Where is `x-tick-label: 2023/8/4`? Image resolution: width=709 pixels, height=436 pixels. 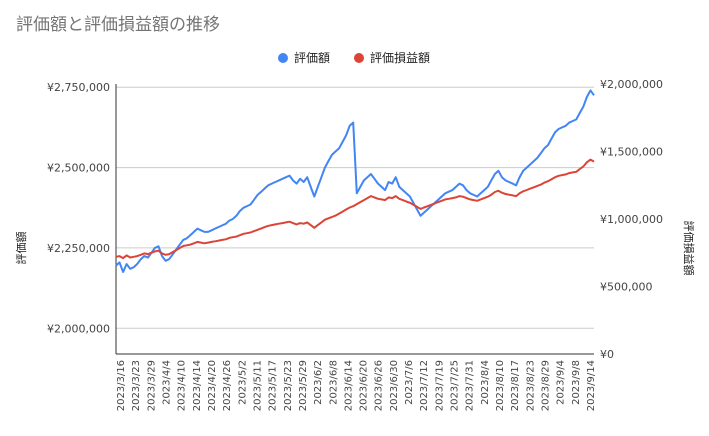
x-tick-label: 2023/8/4 is located at coordinates (485, 382).